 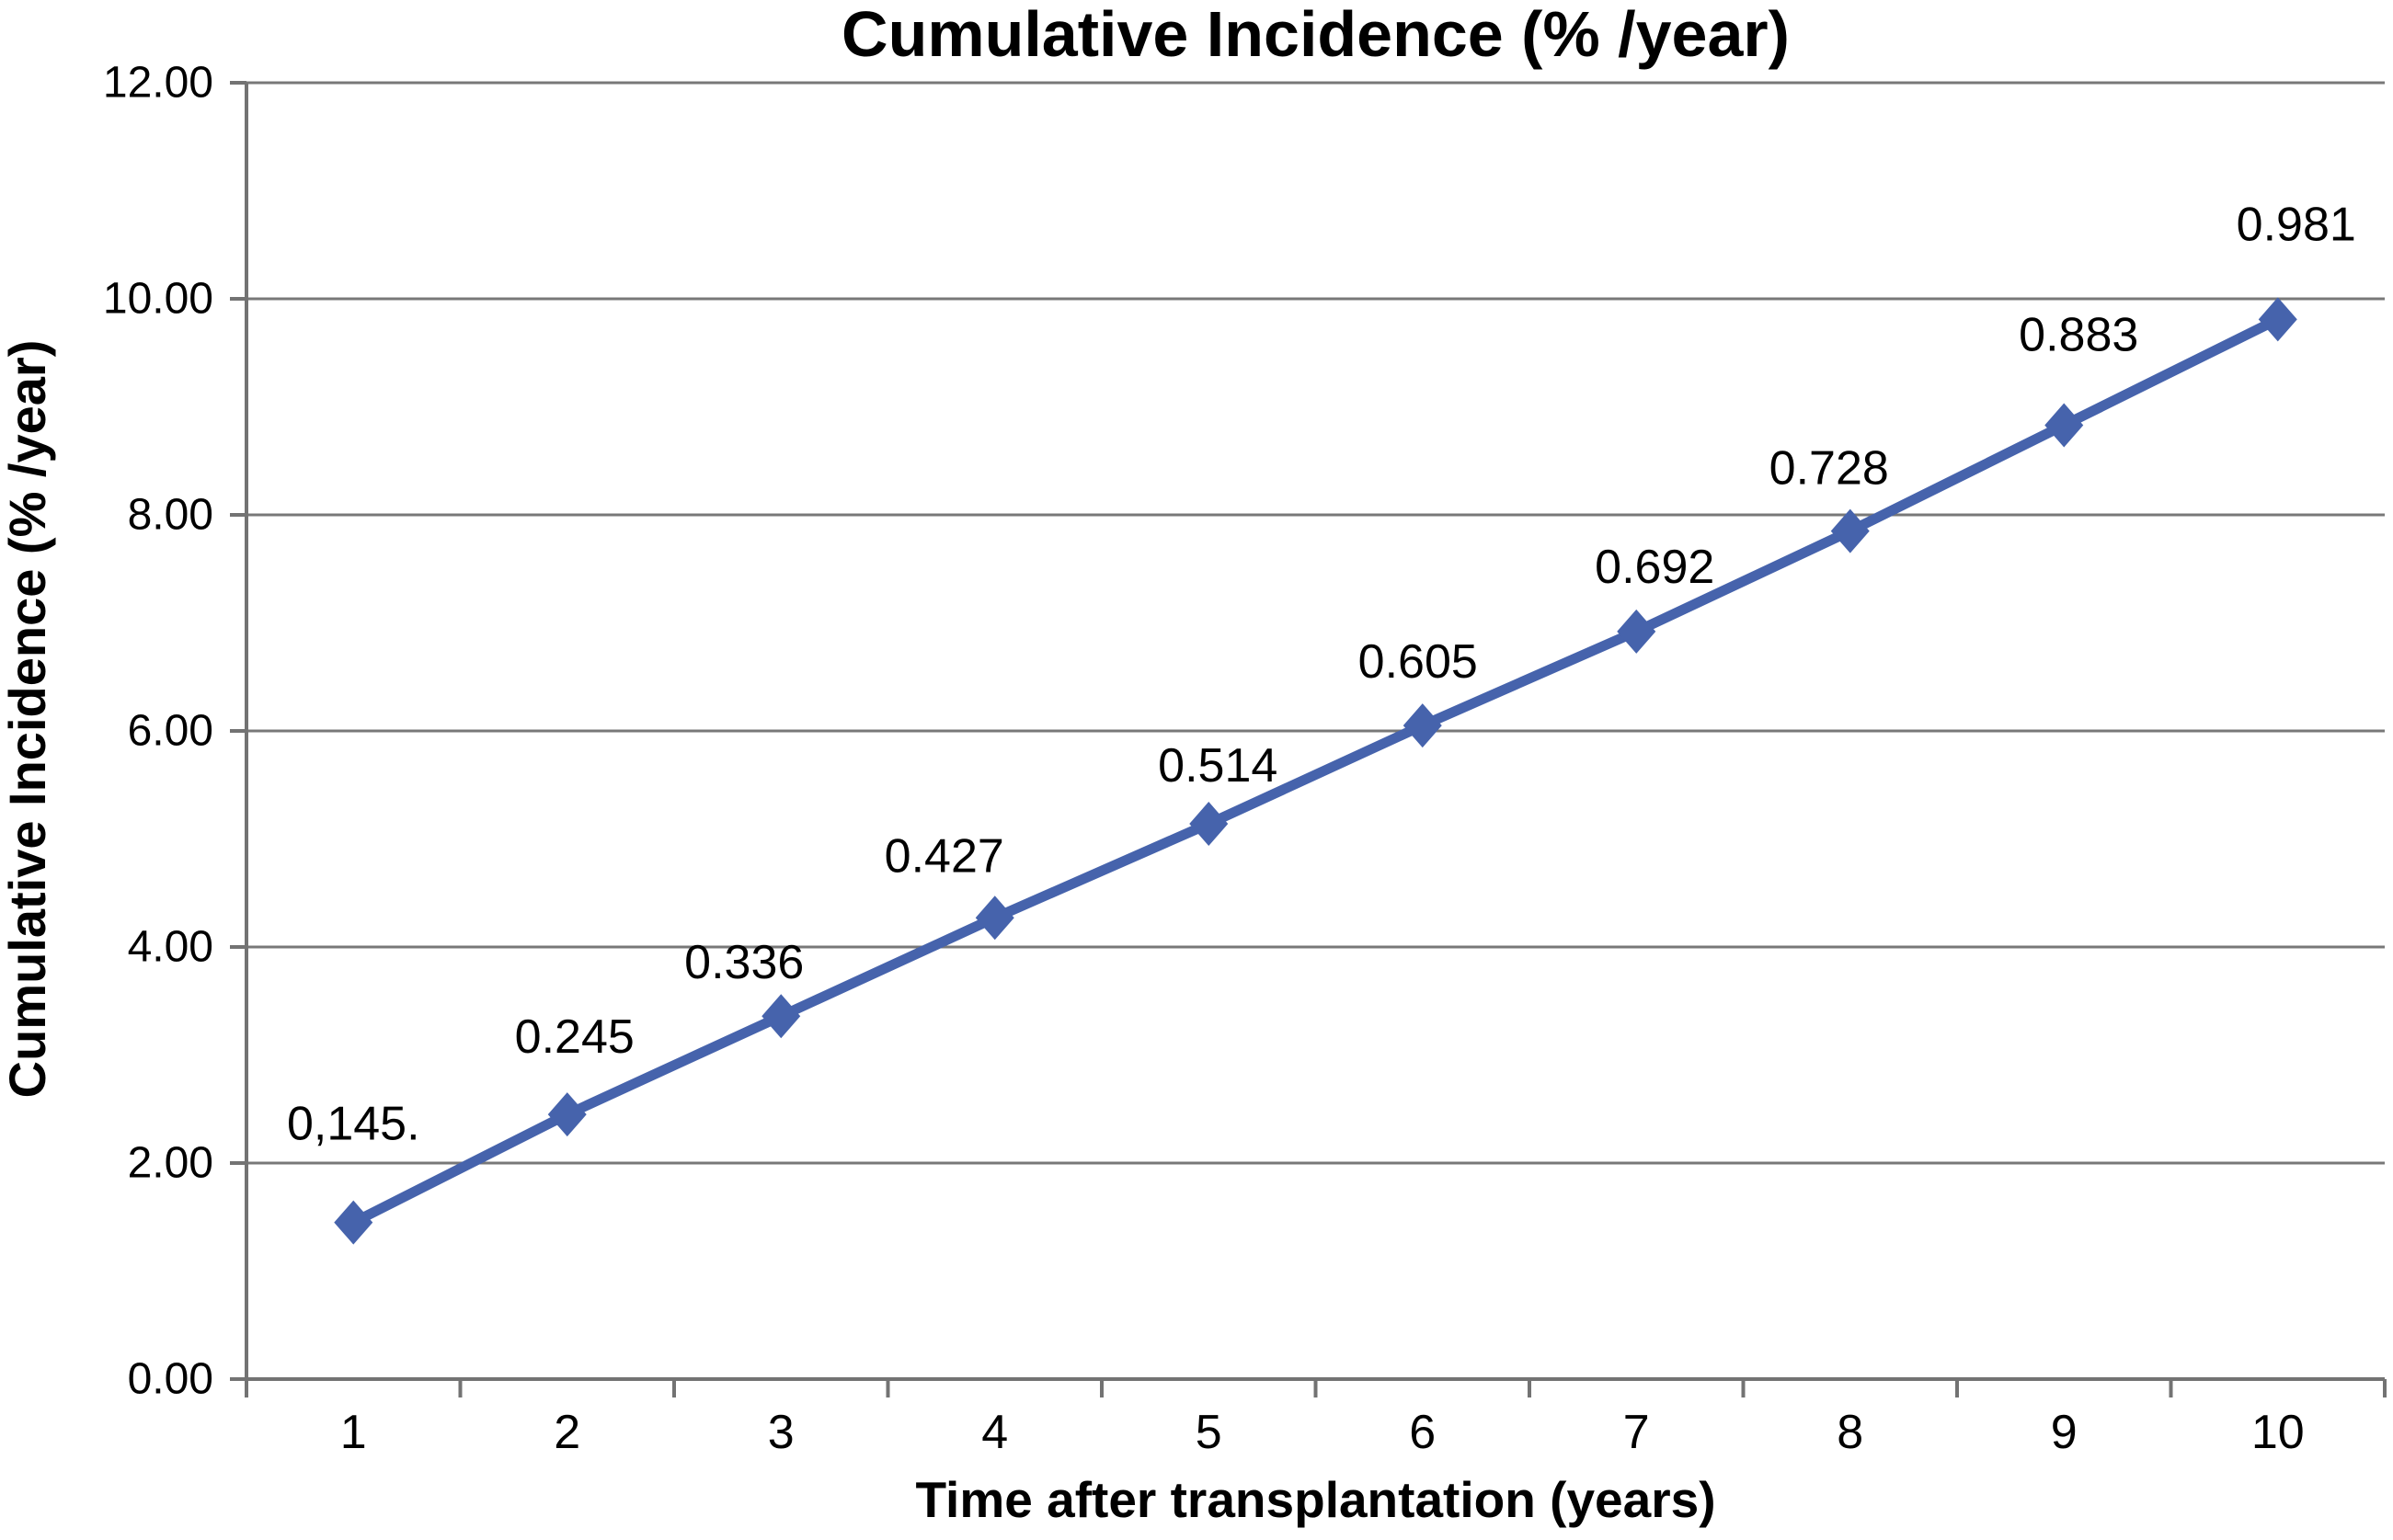 I want to click on data-point-label: 0.605, so click(x=1418, y=662).